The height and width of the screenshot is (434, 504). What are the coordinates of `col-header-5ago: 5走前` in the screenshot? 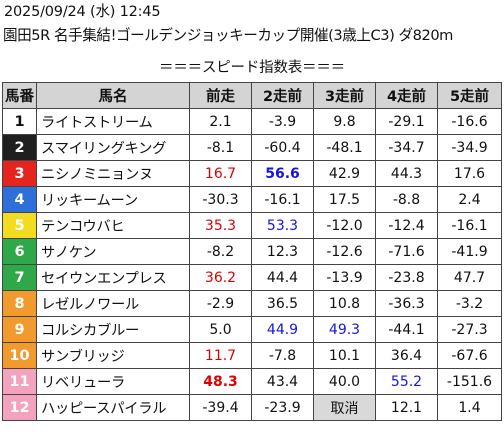 It's located at (469, 95).